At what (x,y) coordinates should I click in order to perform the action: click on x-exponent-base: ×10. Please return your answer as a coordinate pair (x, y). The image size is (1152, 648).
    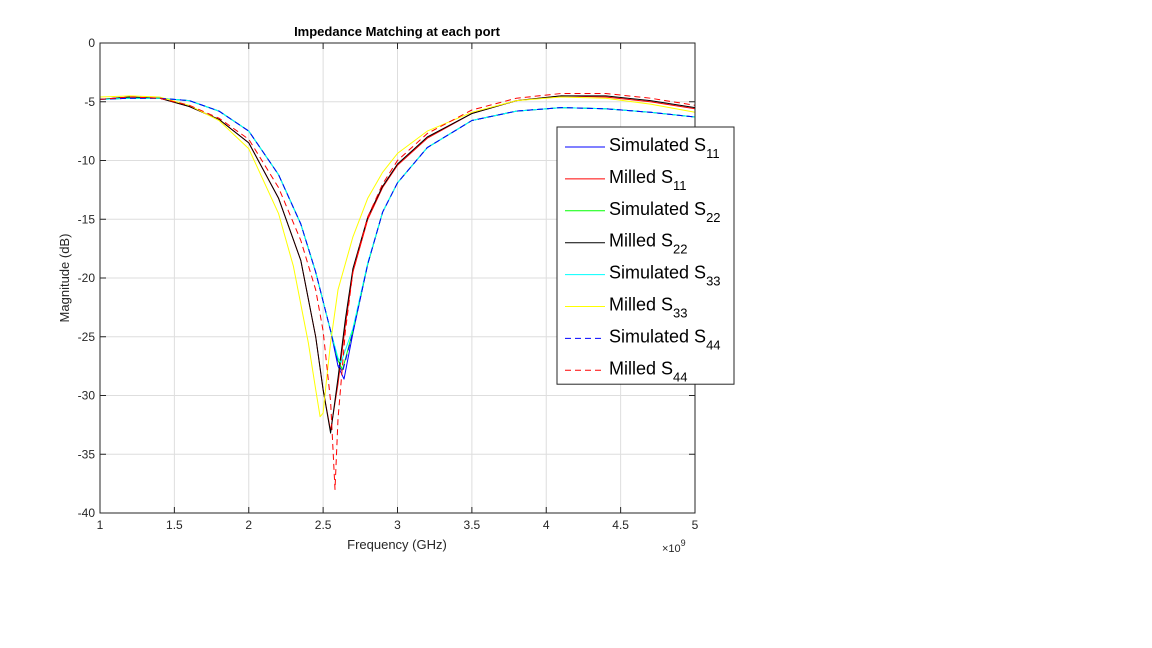
    Looking at the image, I should click on (671, 549).